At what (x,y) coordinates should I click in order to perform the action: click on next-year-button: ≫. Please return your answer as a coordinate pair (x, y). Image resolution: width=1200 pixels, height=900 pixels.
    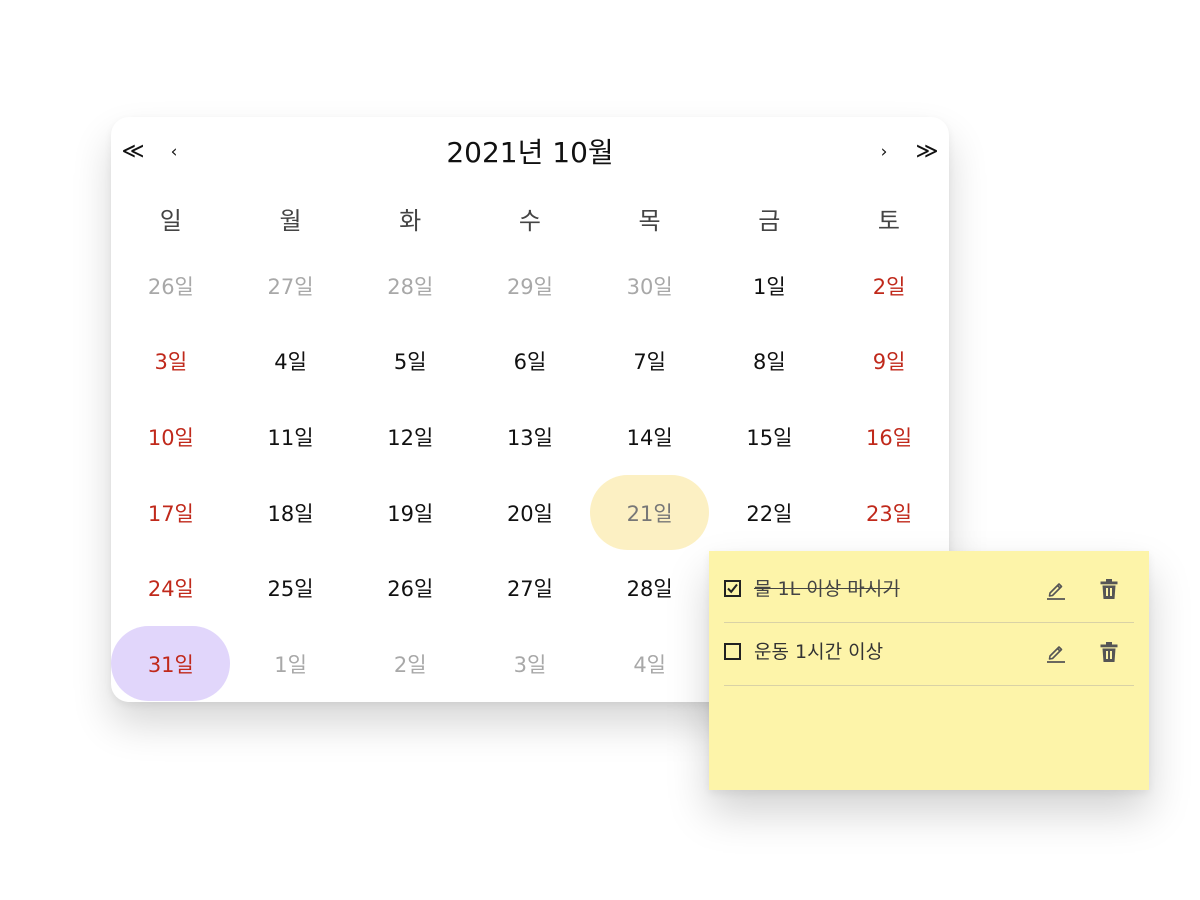
    Looking at the image, I should click on (927, 151).